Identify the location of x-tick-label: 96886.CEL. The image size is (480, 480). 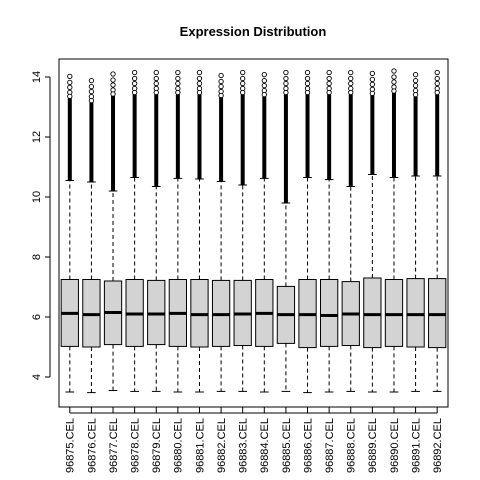
(308, 445).